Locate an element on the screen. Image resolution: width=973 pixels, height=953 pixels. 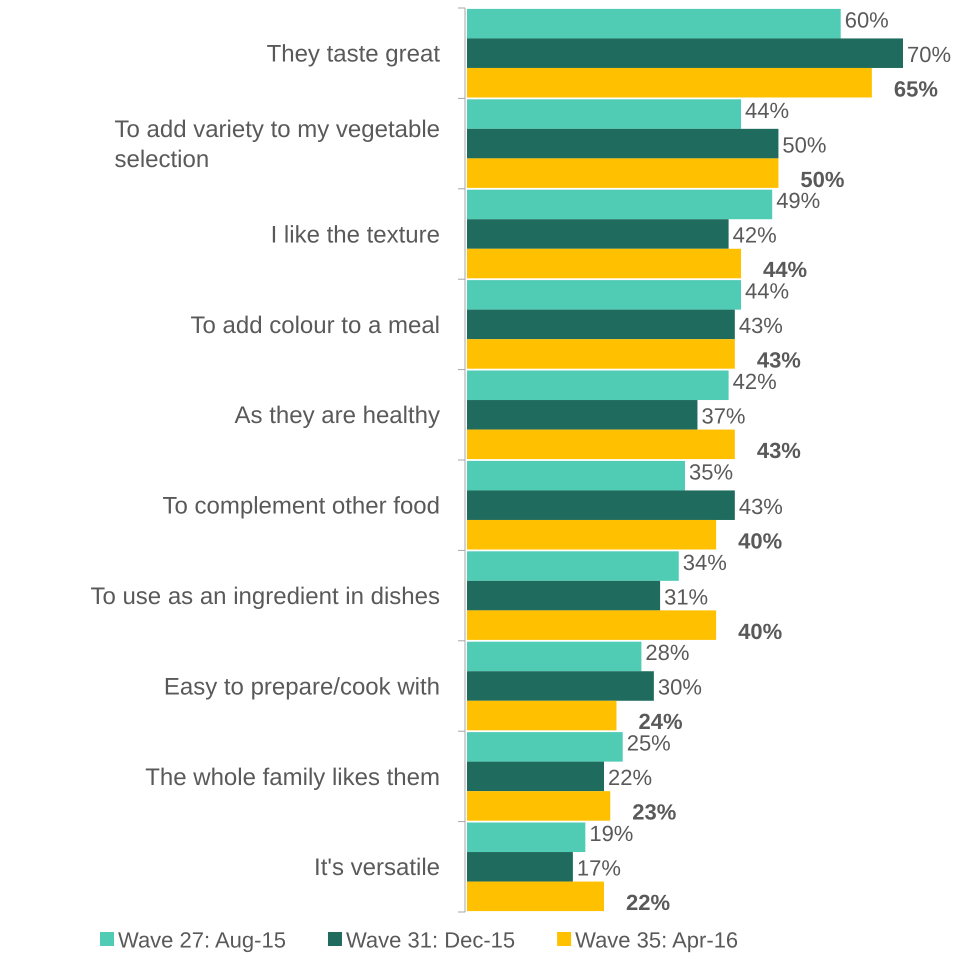
y-tick-label: The whole family likes them is located at coordinates (292, 777).